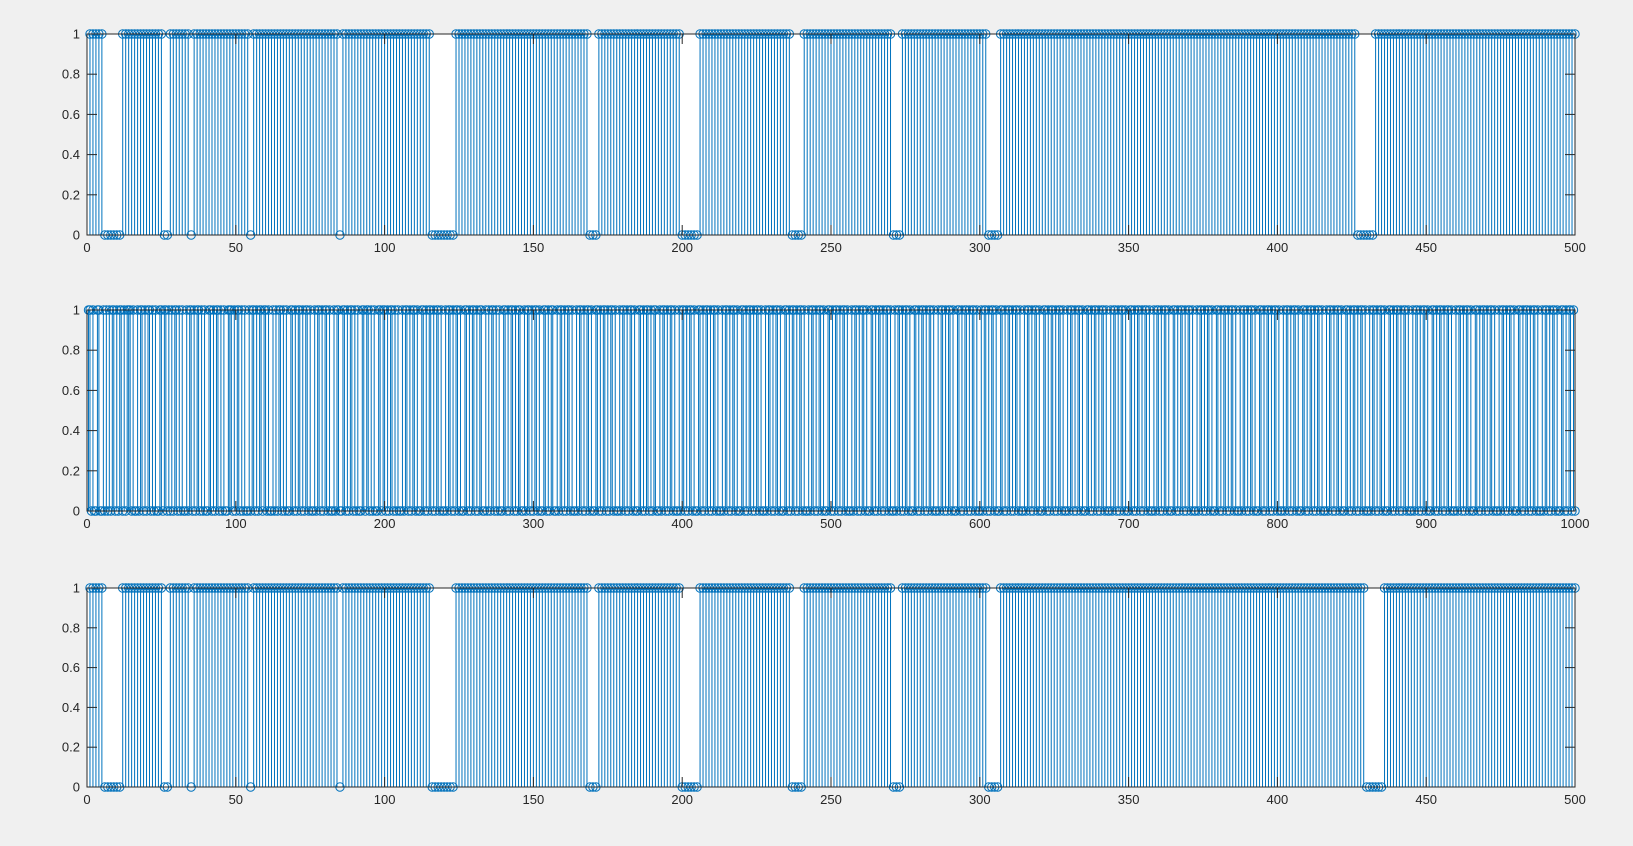 This screenshot has height=846, width=1633. Describe the element at coordinates (1278, 523) in the screenshot. I see `x-tick-label: 800` at that location.